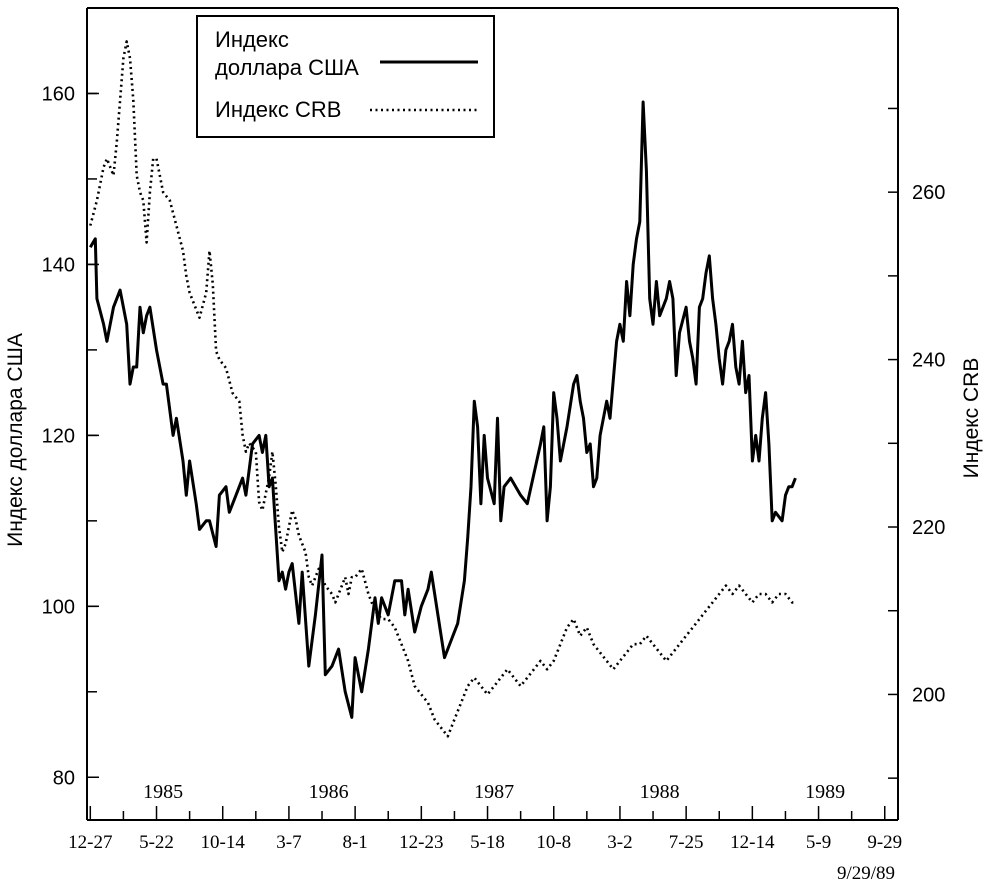 The height and width of the screenshot is (885, 990). Describe the element at coordinates (58, 436) in the screenshot. I see `left-y-tick-label: 120` at that location.